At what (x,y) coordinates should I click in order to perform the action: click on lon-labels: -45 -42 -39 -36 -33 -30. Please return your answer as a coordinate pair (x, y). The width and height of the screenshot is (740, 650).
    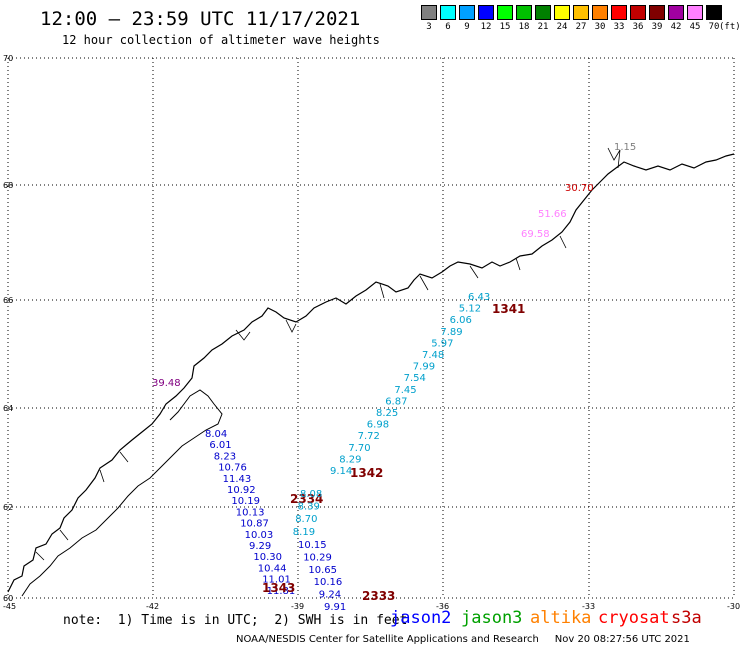
    Looking at the image, I should click on (371, 606).